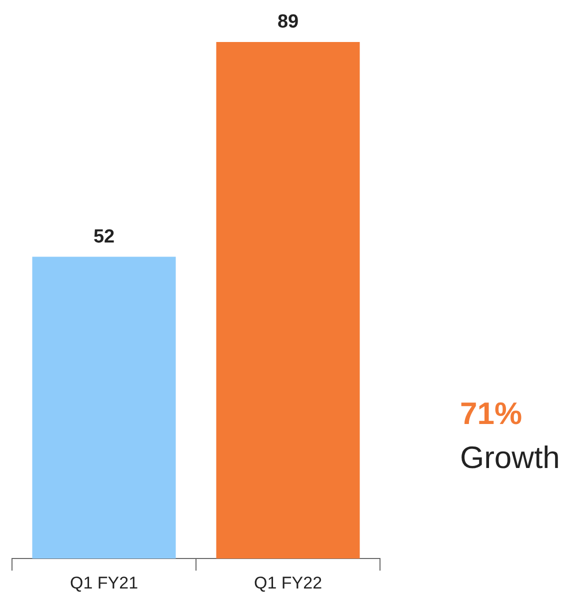 The image size is (585, 607). Describe the element at coordinates (104, 237) in the screenshot. I see `data-label: 52` at that location.